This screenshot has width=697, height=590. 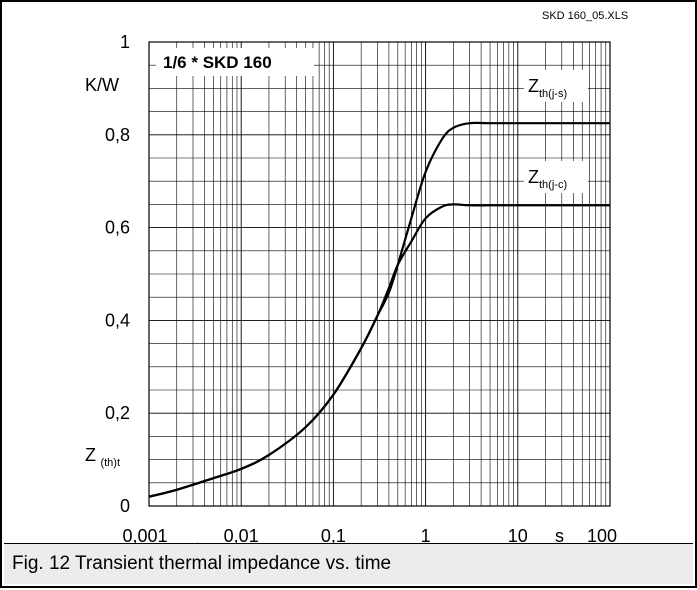 I want to click on x-tick-label: 10, so click(x=518, y=536).